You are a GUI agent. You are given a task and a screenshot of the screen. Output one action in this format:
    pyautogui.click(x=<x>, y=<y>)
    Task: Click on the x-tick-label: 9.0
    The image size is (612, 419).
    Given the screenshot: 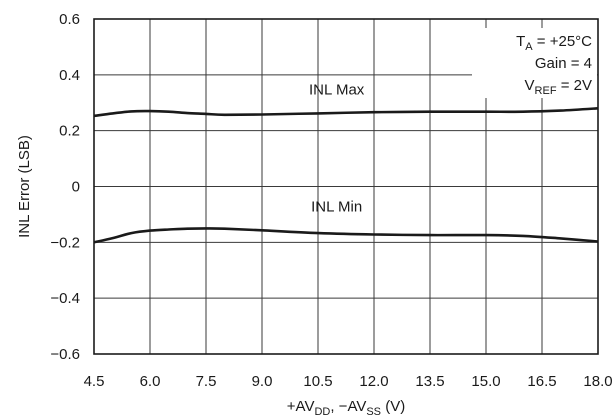 What is the action you would take?
    pyautogui.click(x=262, y=381)
    